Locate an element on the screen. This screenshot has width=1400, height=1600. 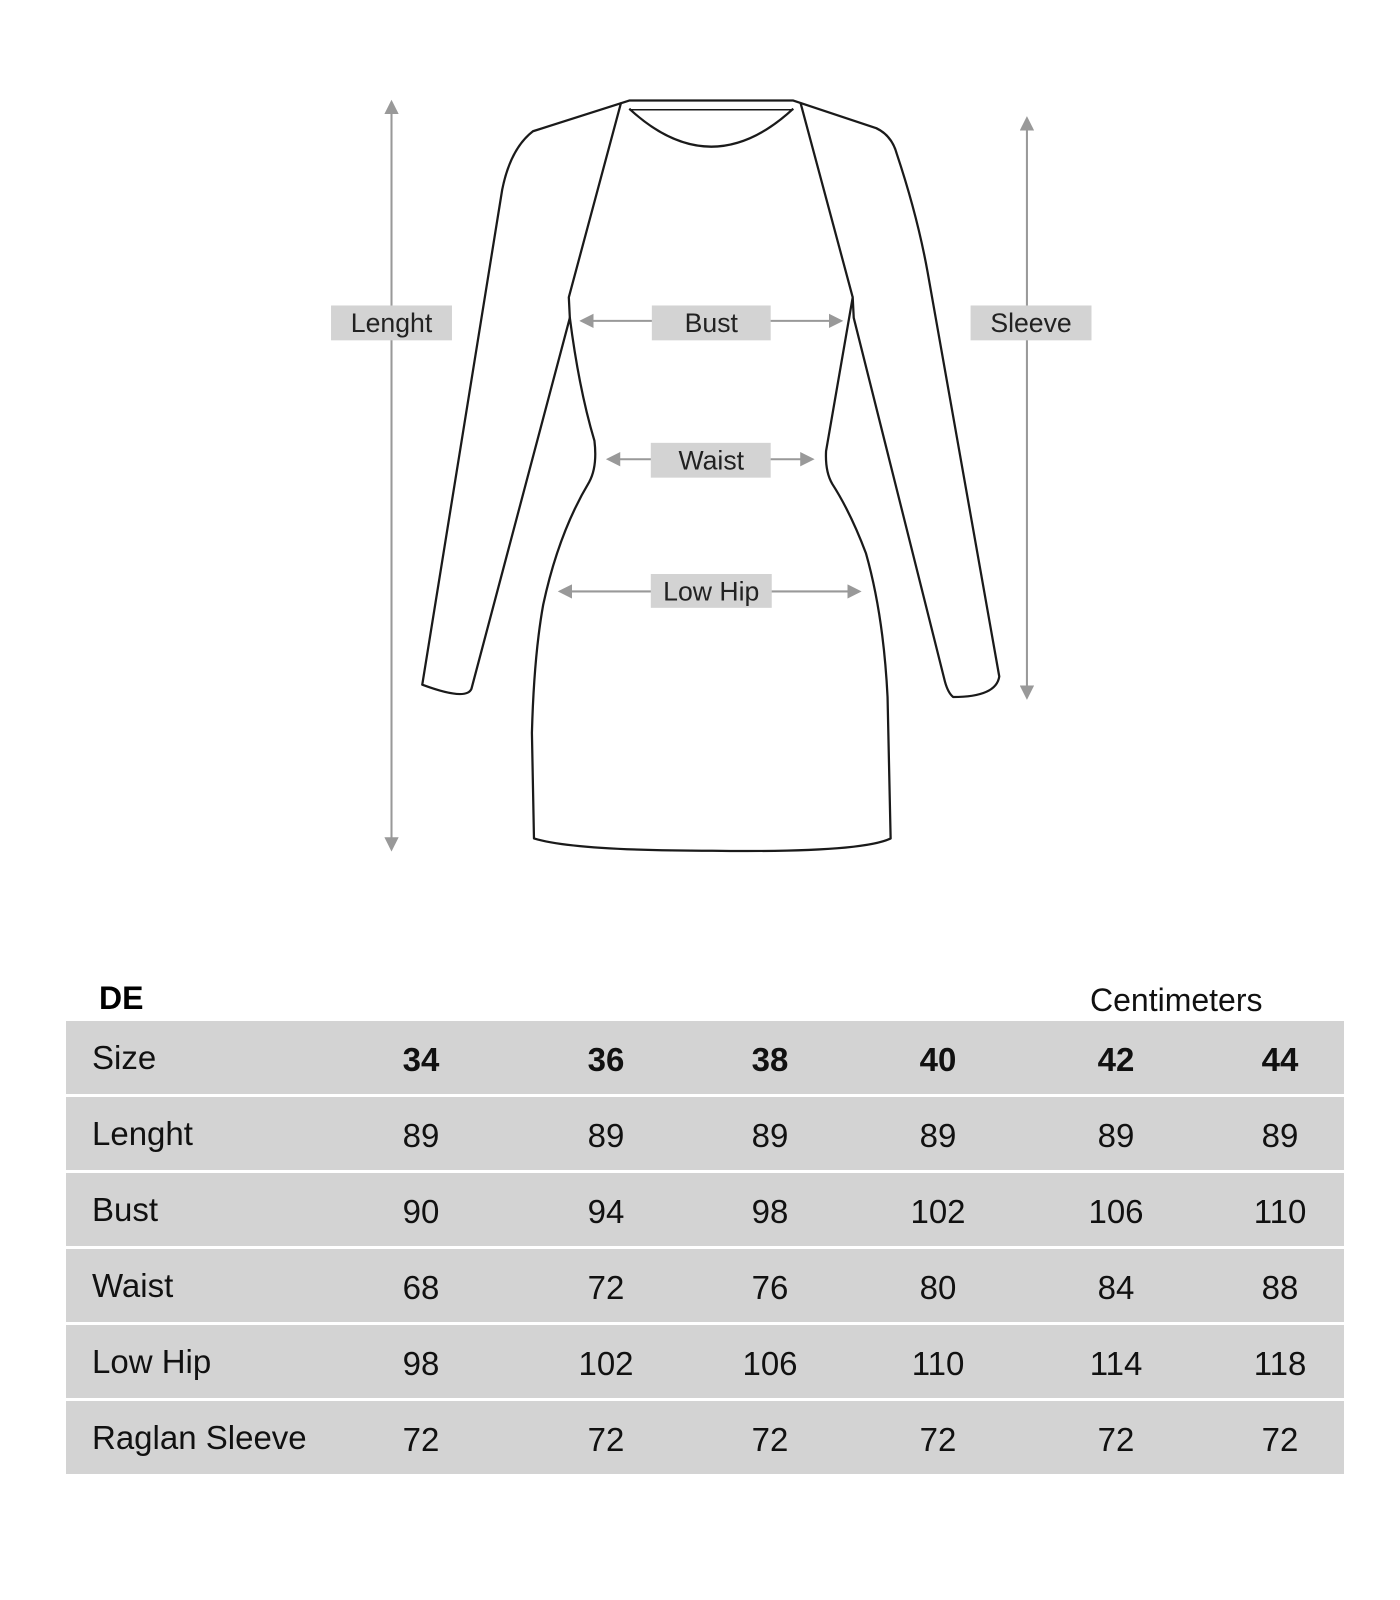
value-cell: 88 is located at coordinates (1280, 1287).